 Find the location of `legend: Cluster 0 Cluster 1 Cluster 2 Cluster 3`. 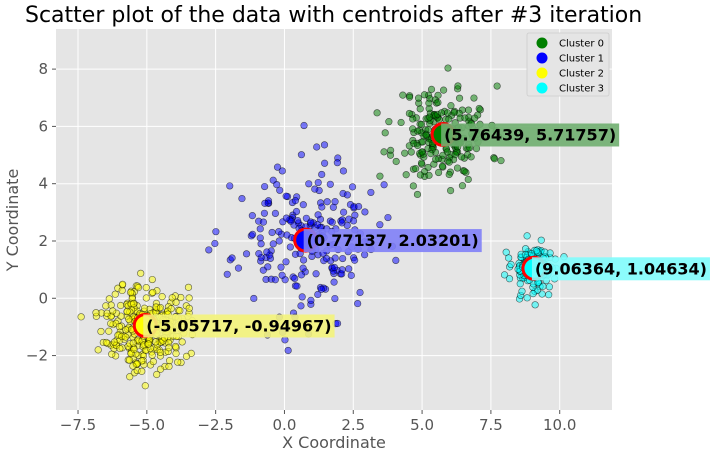

legend: Cluster 0 Cluster 1 Cluster 2 Cluster 3 is located at coordinates (568, 64).